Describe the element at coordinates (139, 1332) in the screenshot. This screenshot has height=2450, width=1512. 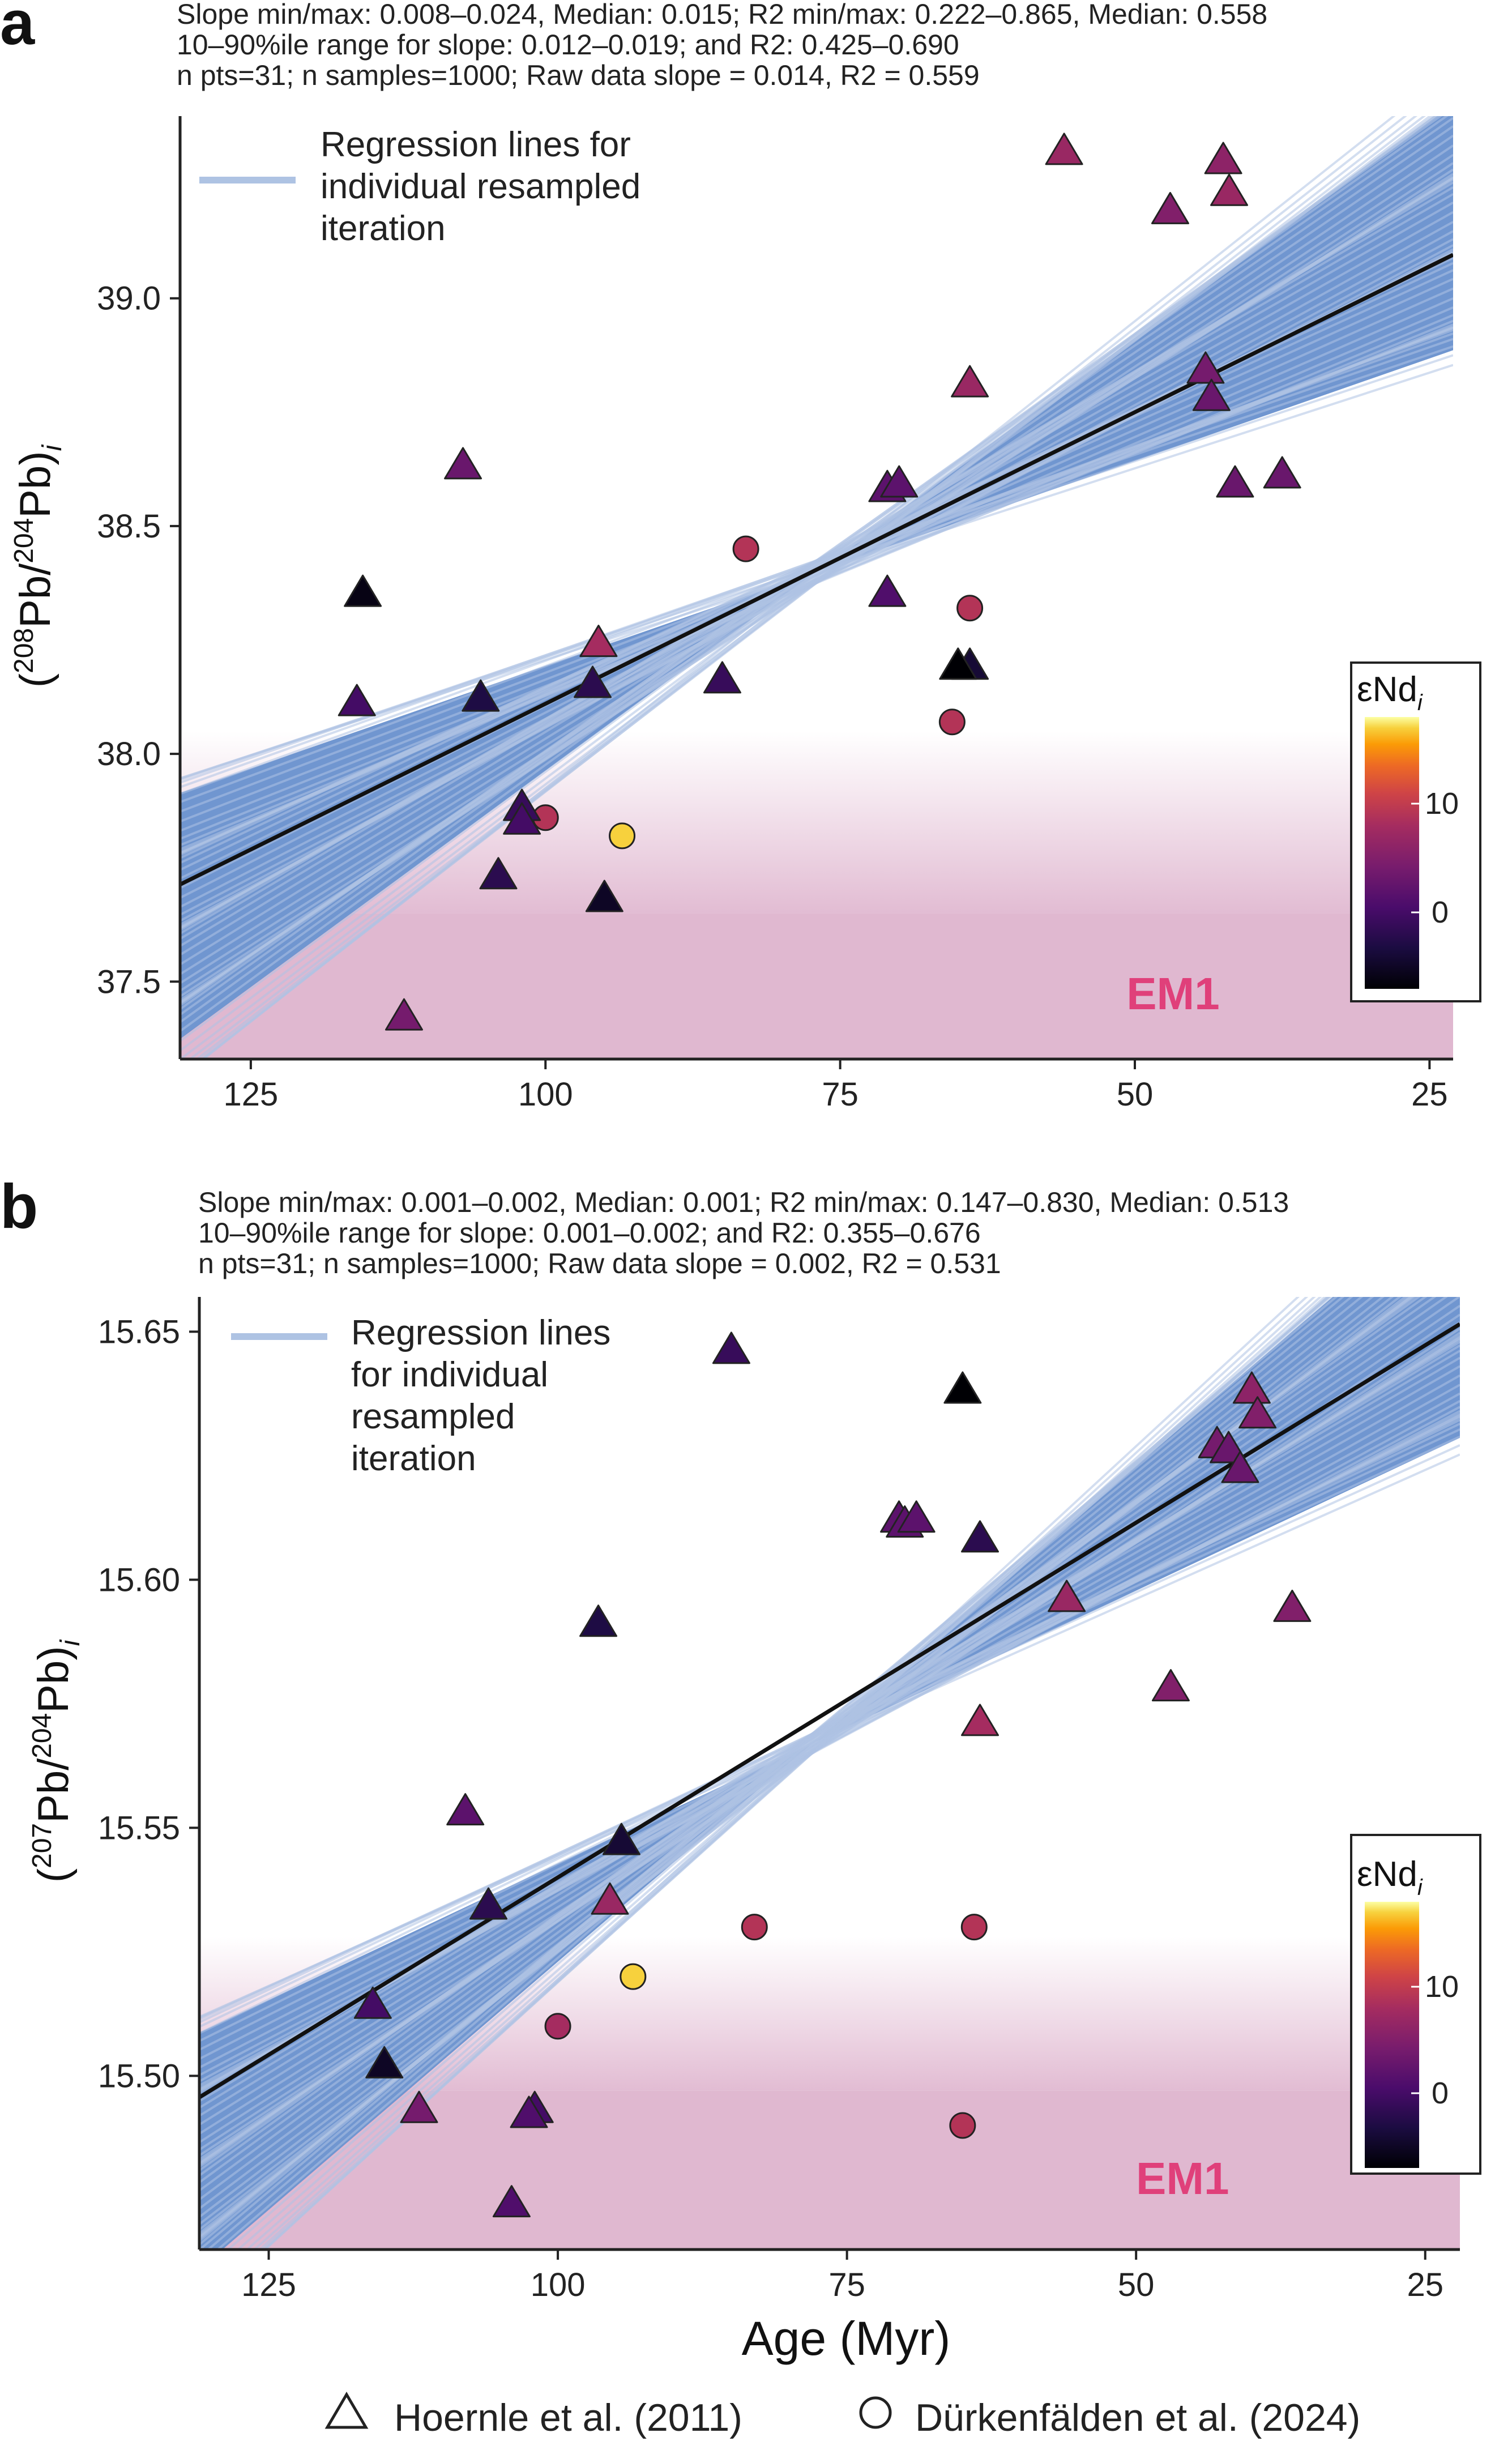
I see `panel-b-y-tick-label-3: 15.65` at that location.